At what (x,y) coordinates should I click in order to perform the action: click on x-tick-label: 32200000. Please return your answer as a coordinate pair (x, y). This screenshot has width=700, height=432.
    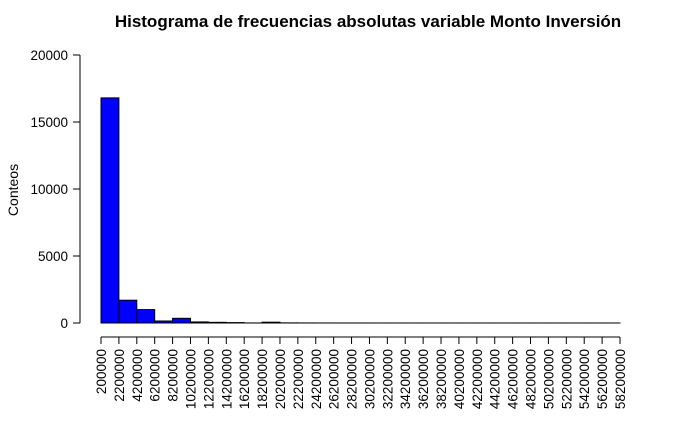
    Looking at the image, I should click on (387, 379).